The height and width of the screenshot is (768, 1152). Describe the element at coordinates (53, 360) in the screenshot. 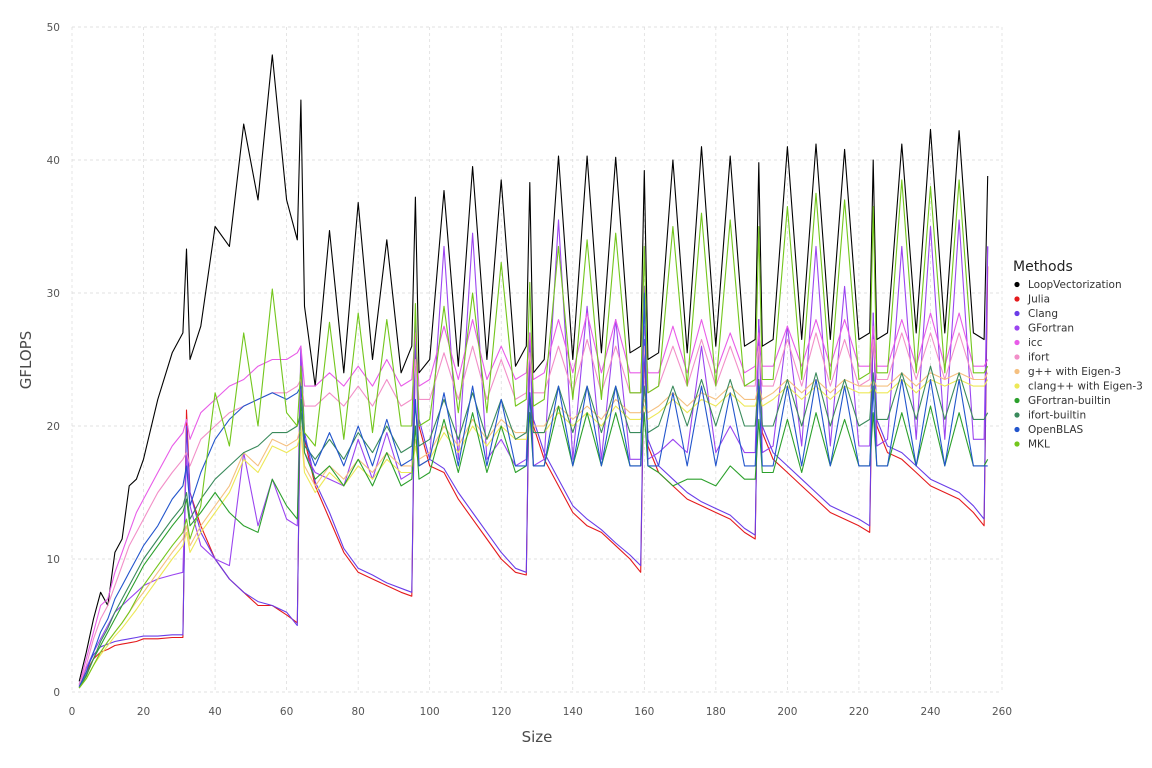

I see `y-axis-ticks: 0 10 20 30 40 50` at that location.